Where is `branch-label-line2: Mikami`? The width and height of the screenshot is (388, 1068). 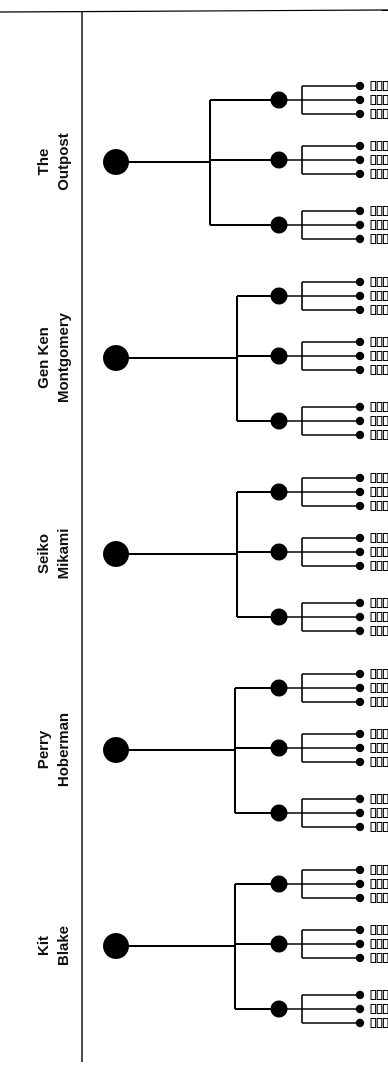 branch-label-line2: Mikami is located at coordinates (63, 554).